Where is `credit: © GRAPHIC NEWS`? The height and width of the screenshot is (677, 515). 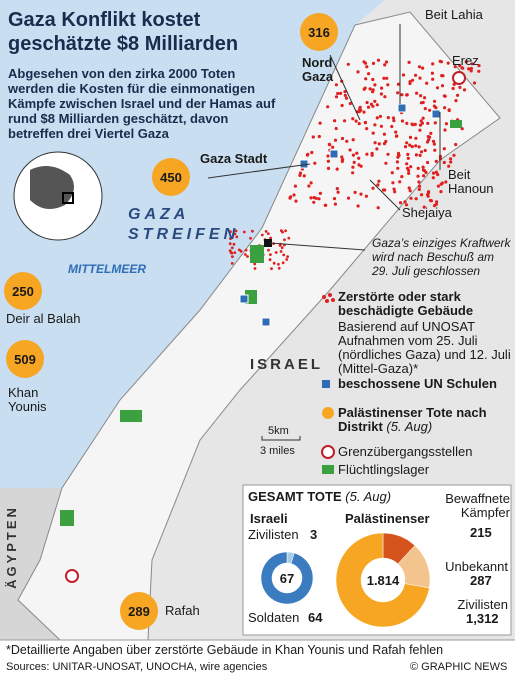 credit: © GRAPHIC NEWS is located at coordinates (459, 667).